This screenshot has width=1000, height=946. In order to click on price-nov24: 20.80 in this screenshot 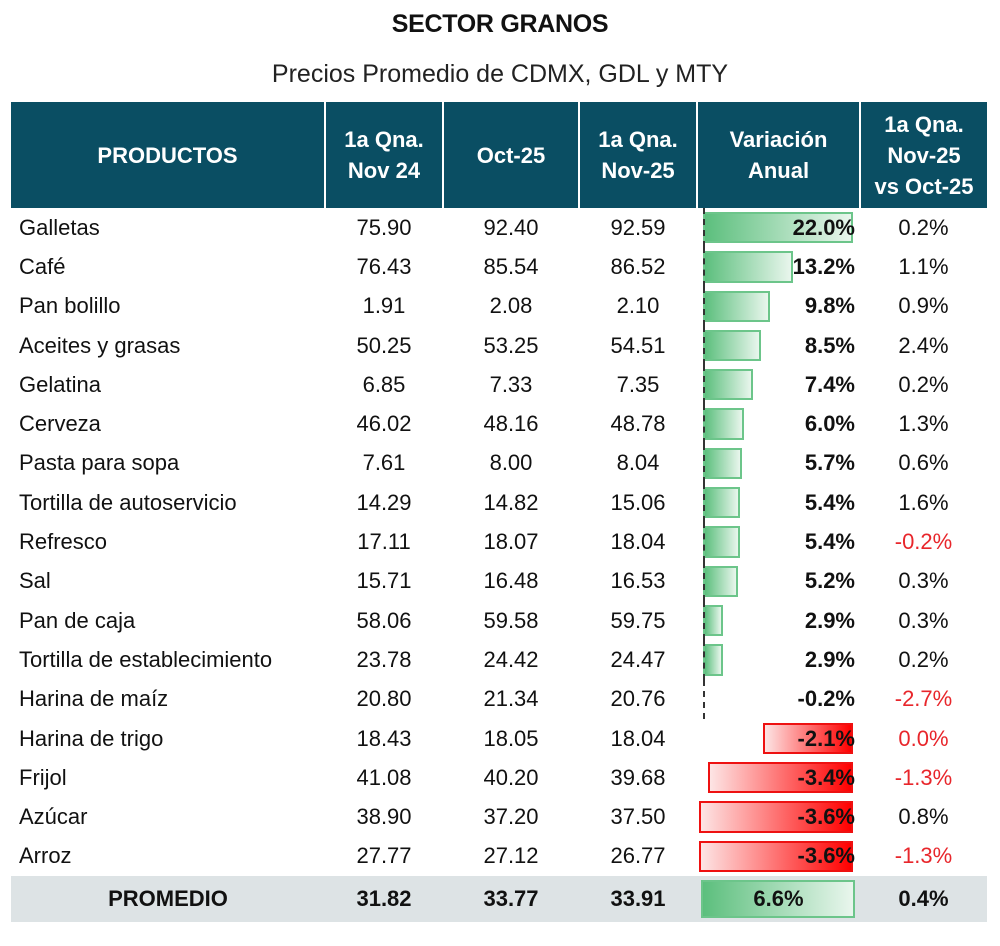, I will do `click(384, 699)`.